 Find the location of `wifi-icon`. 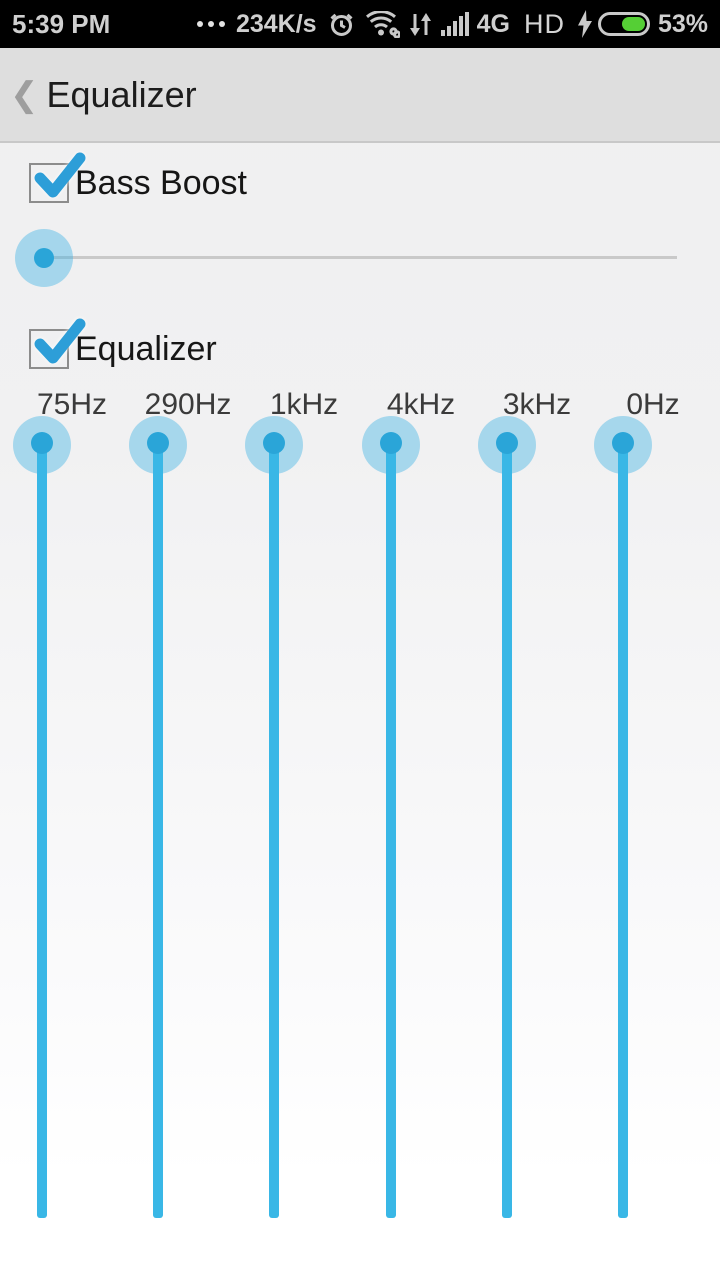

wifi-icon is located at coordinates (382, 24).